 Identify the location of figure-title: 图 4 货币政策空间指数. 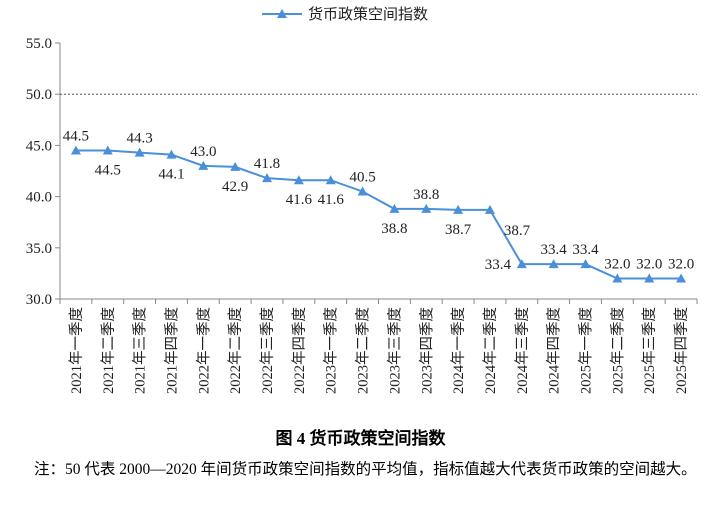
(360, 438).